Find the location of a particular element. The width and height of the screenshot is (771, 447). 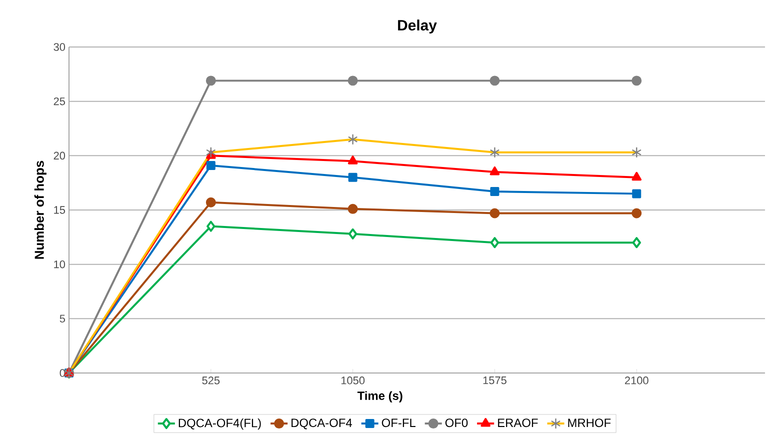

x-axis-title: Time (s) is located at coordinates (379, 396).